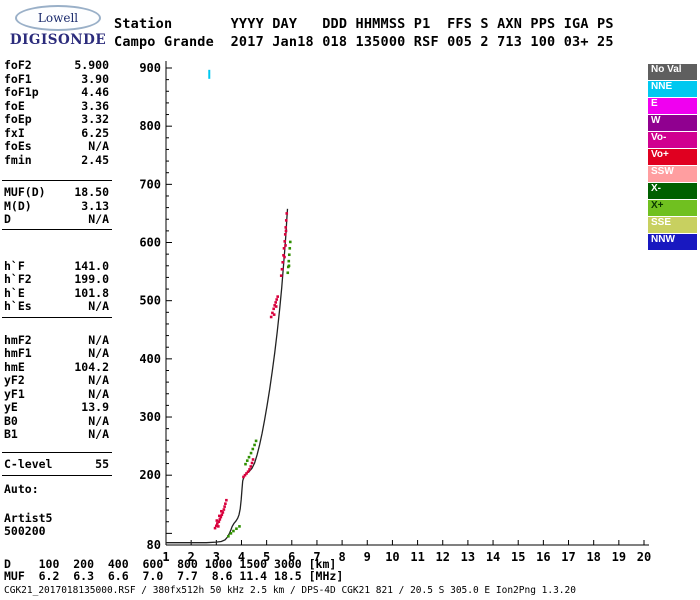 This screenshot has width=700, height=600. I want to click on param-label: C-level, so click(28, 463).